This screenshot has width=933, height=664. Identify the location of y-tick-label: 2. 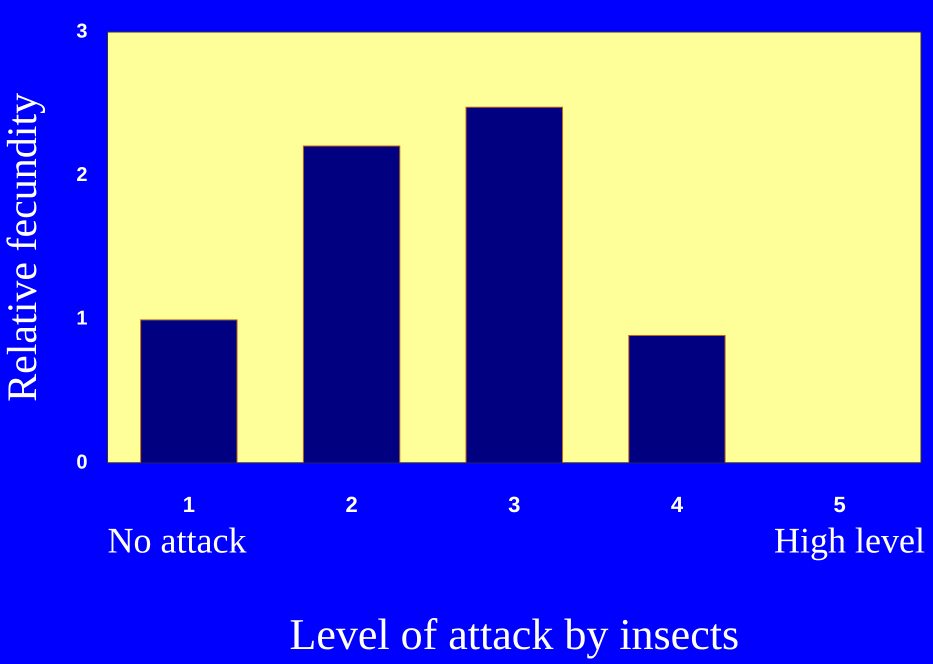
(82, 175).